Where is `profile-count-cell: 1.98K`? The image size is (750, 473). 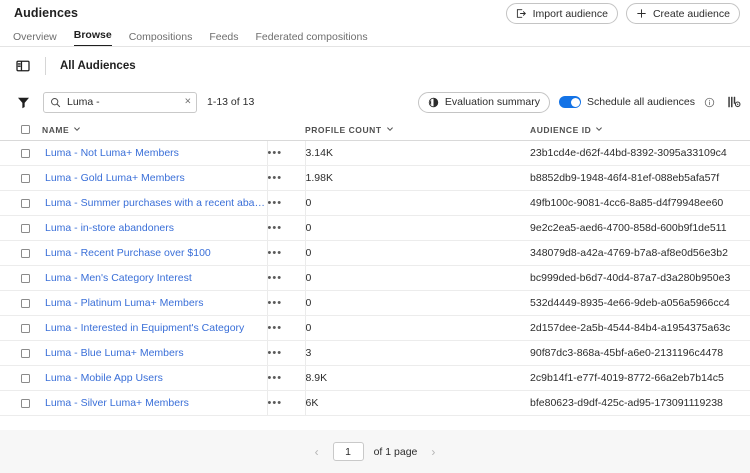
profile-count-cell: 1.98K is located at coordinates (418, 178).